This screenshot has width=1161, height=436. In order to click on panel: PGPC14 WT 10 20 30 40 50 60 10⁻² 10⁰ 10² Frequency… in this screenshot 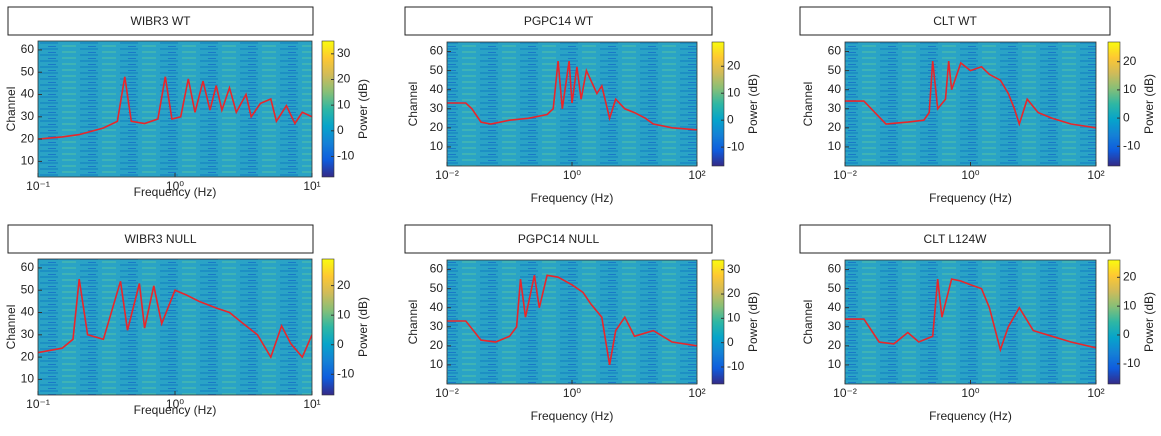, I will do `click(582, 105)`.